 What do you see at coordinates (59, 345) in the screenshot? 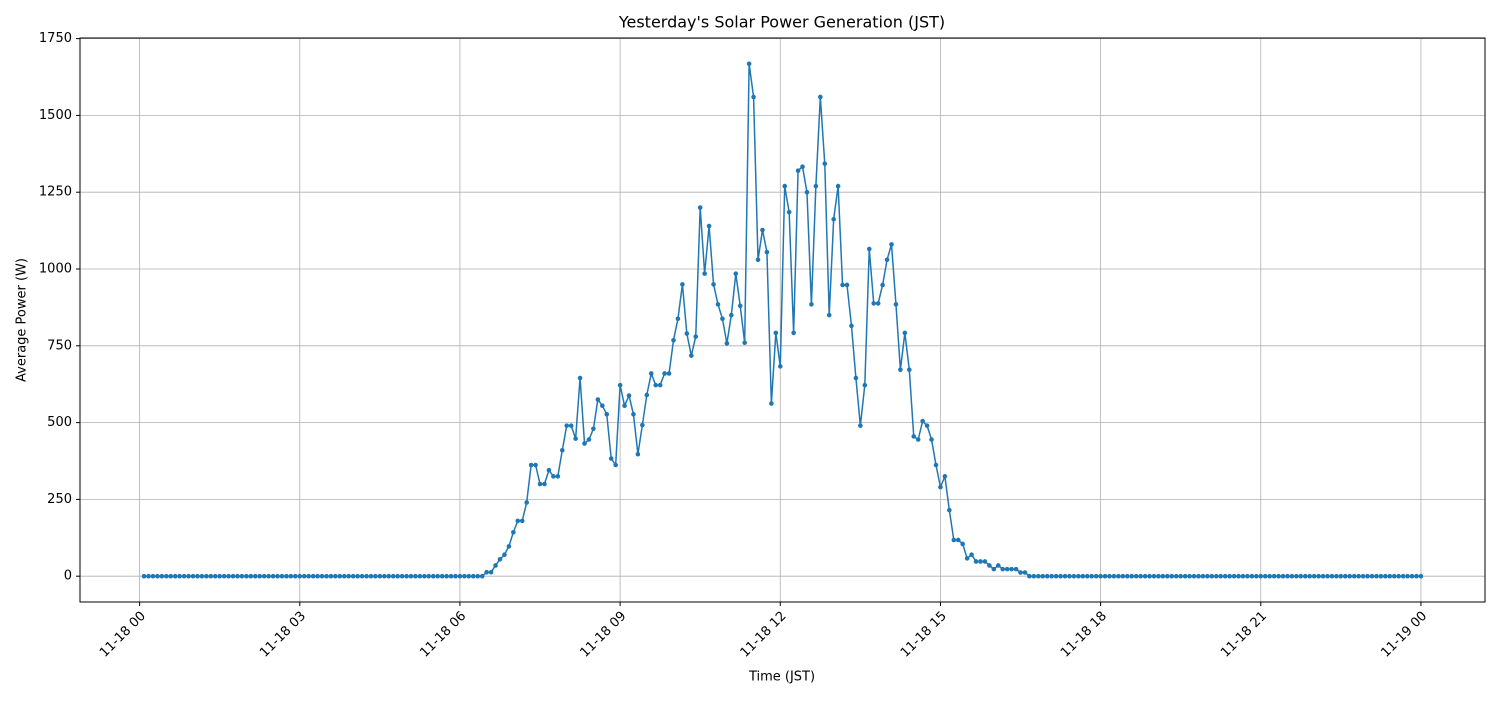
I see `y-tick-label: 750` at bounding box center [59, 345].